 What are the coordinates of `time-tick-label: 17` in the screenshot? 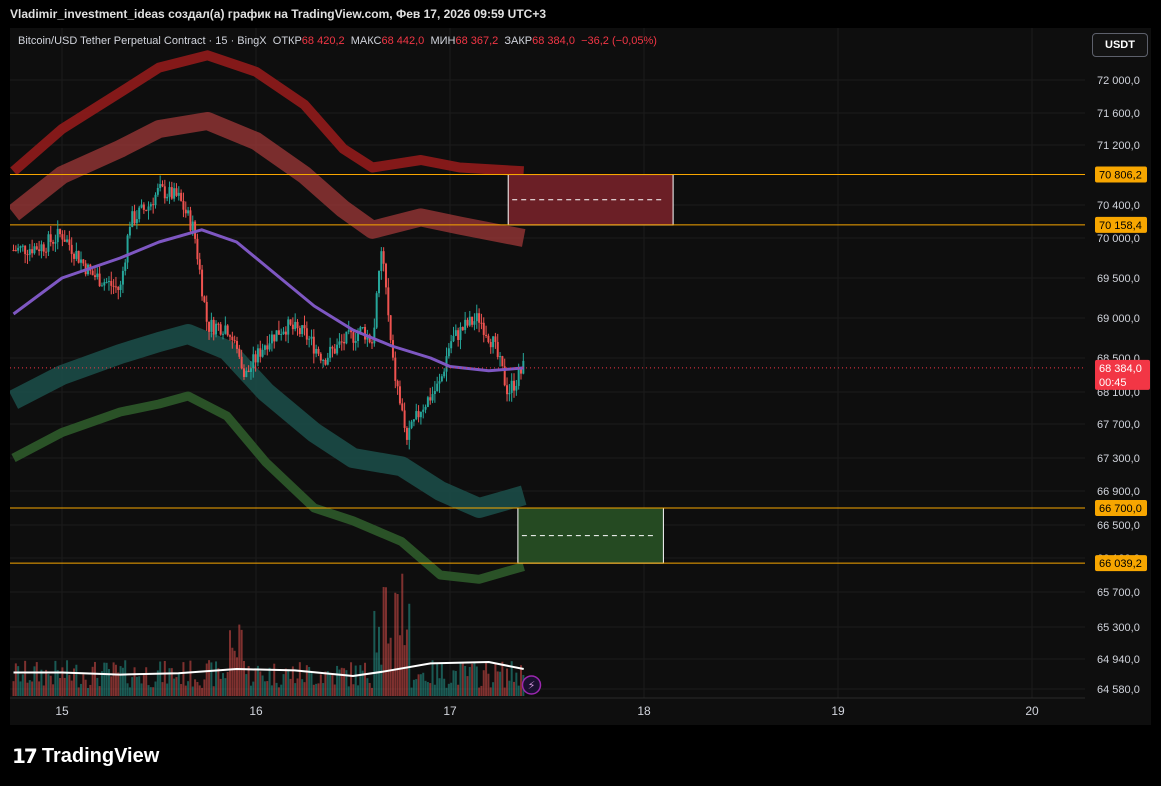 It's located at (450, 711).